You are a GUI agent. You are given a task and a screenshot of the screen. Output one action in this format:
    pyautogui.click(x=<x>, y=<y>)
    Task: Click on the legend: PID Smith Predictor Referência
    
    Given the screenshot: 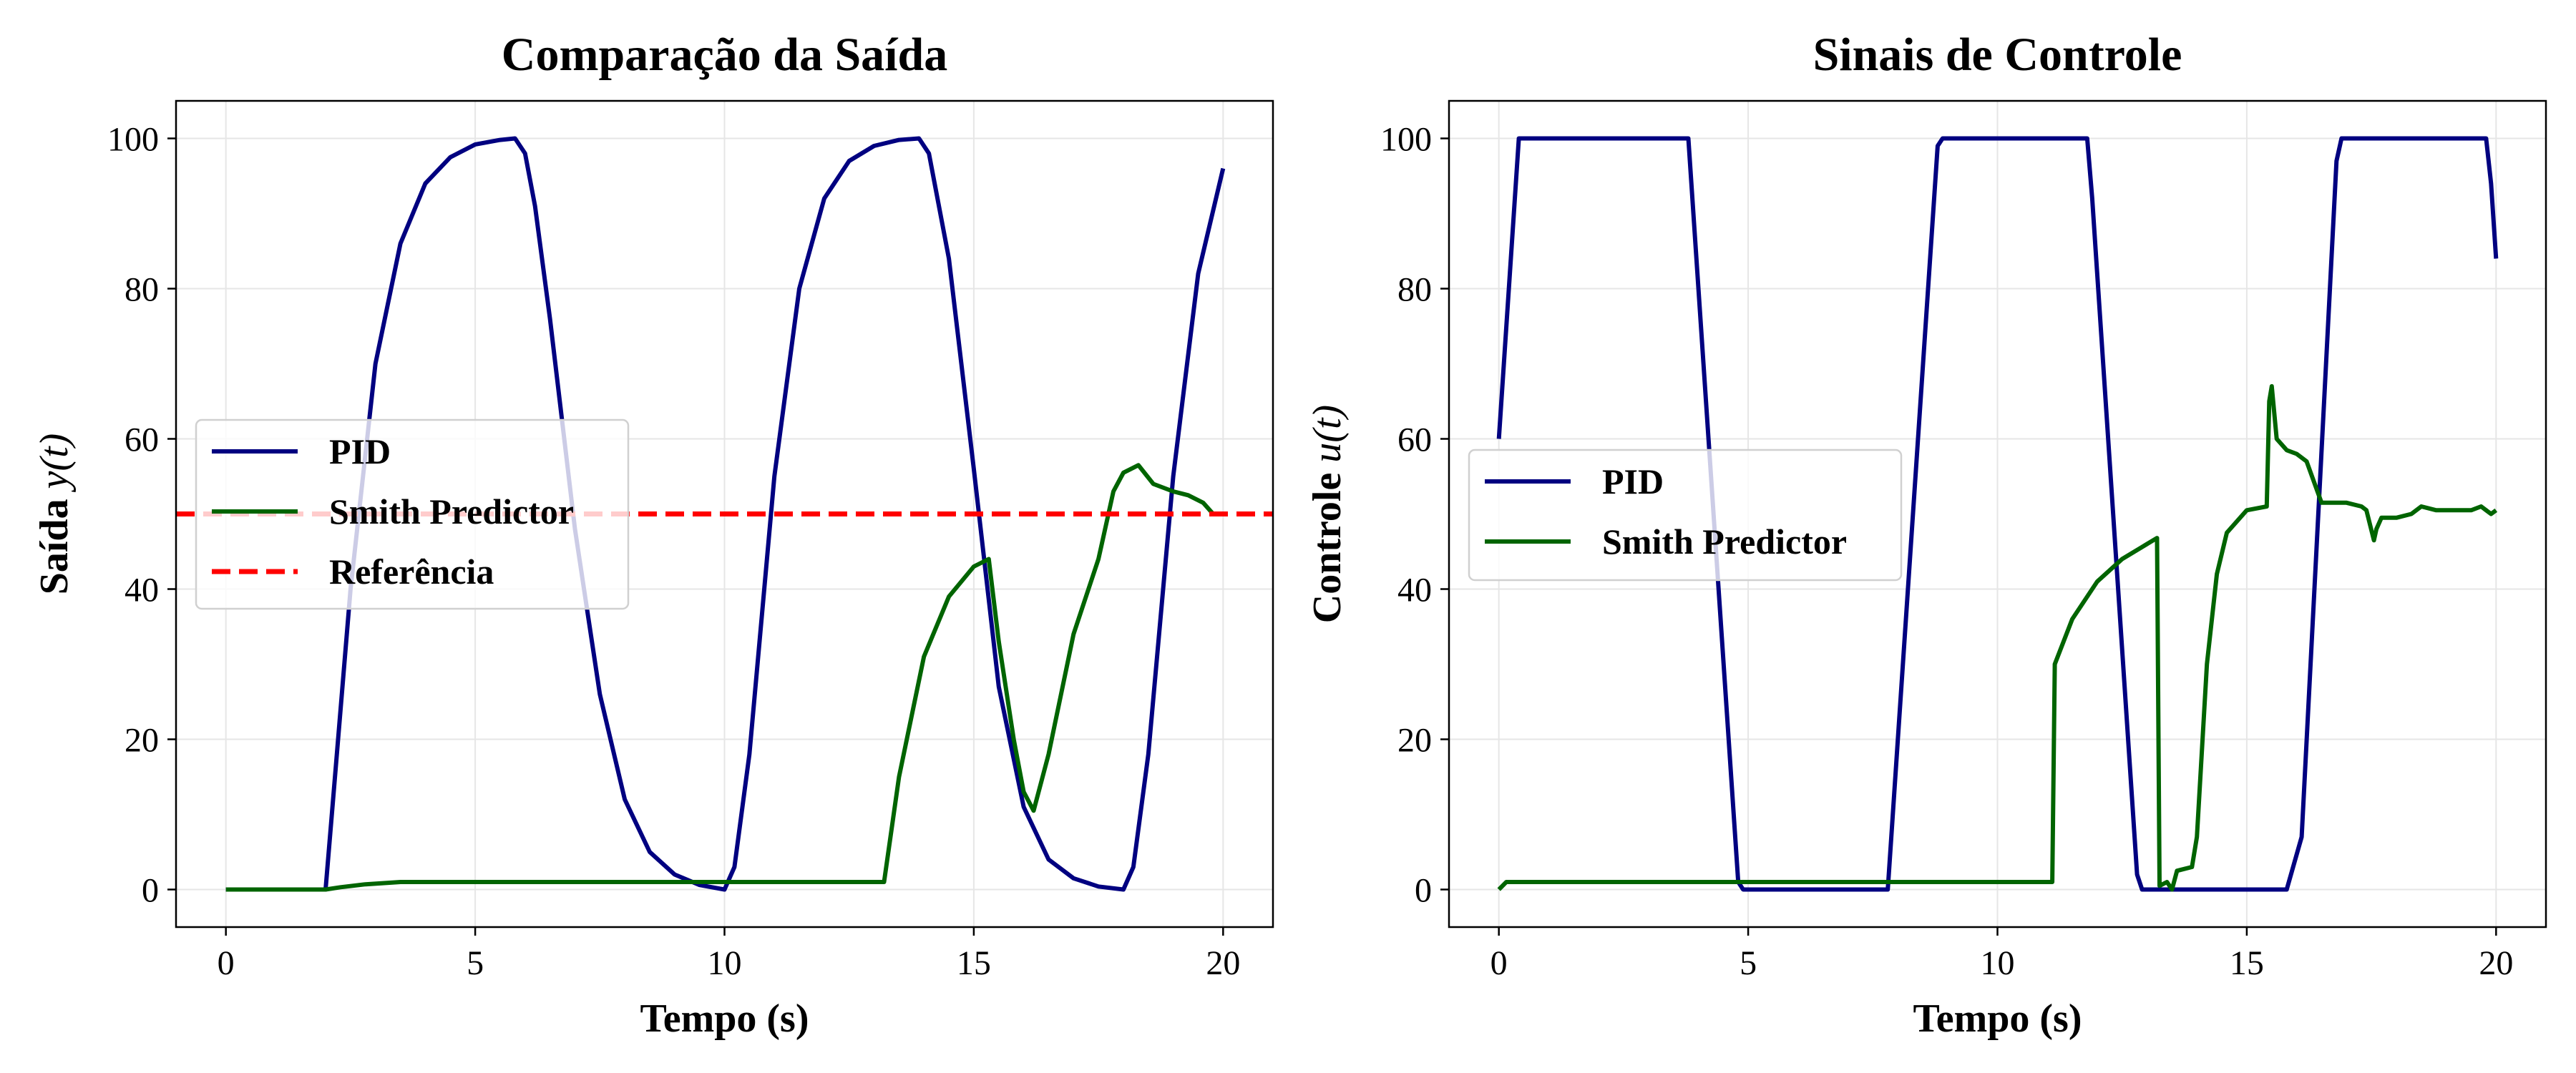 What is the action you would take?
    pyautogui.click(x=412, y=514)
    